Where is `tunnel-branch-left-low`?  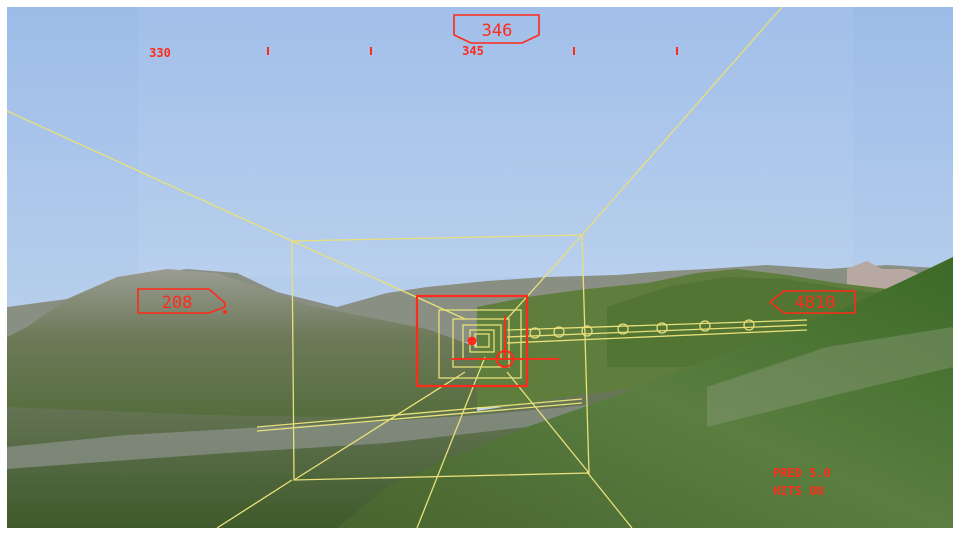
tunnel-branch-left-low is located at coordinates (419, 417).